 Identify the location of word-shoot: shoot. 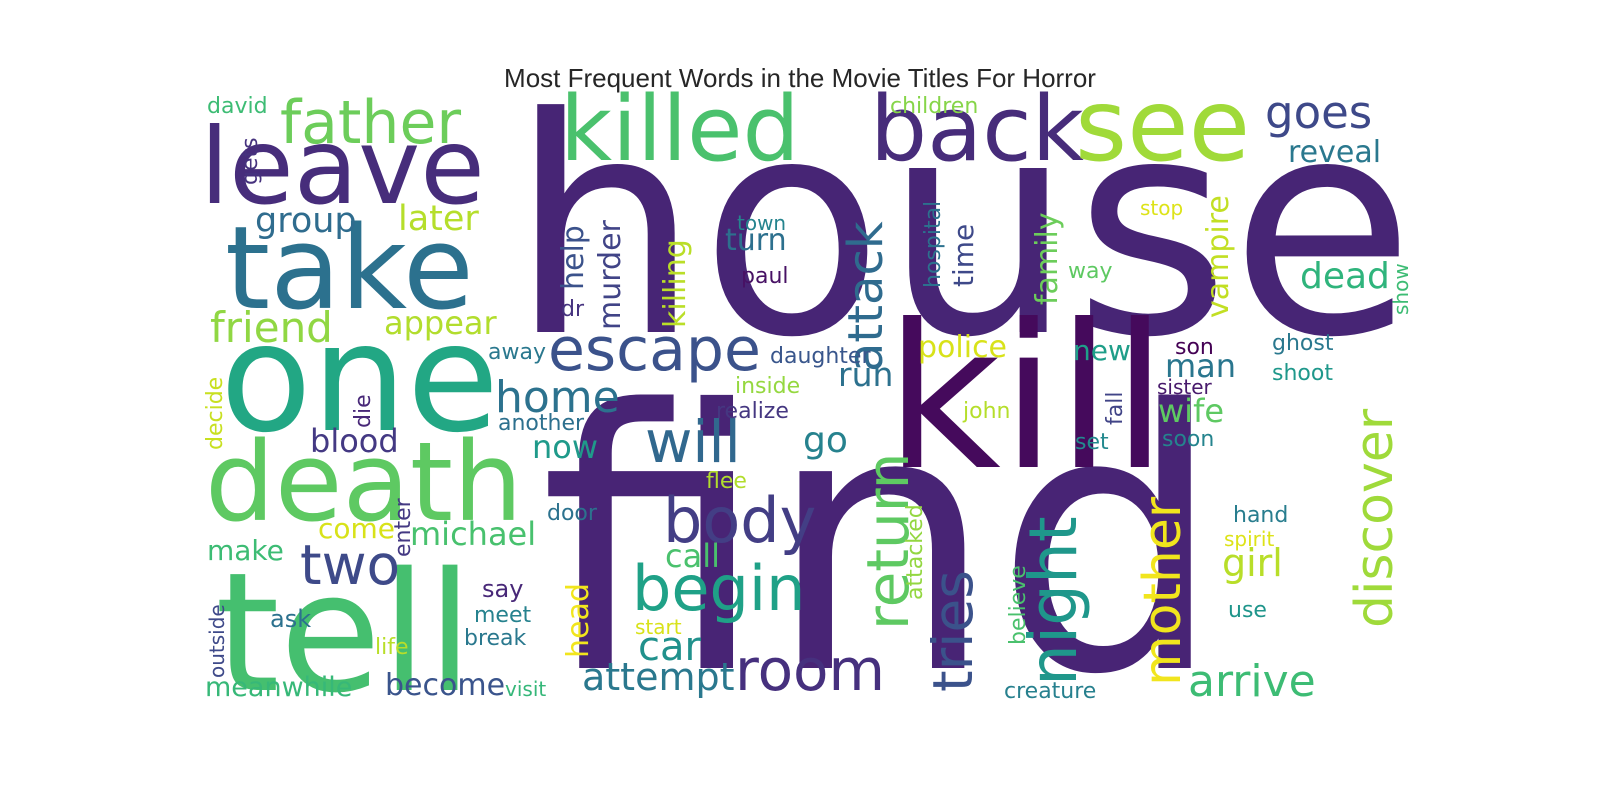
(1302, 373).